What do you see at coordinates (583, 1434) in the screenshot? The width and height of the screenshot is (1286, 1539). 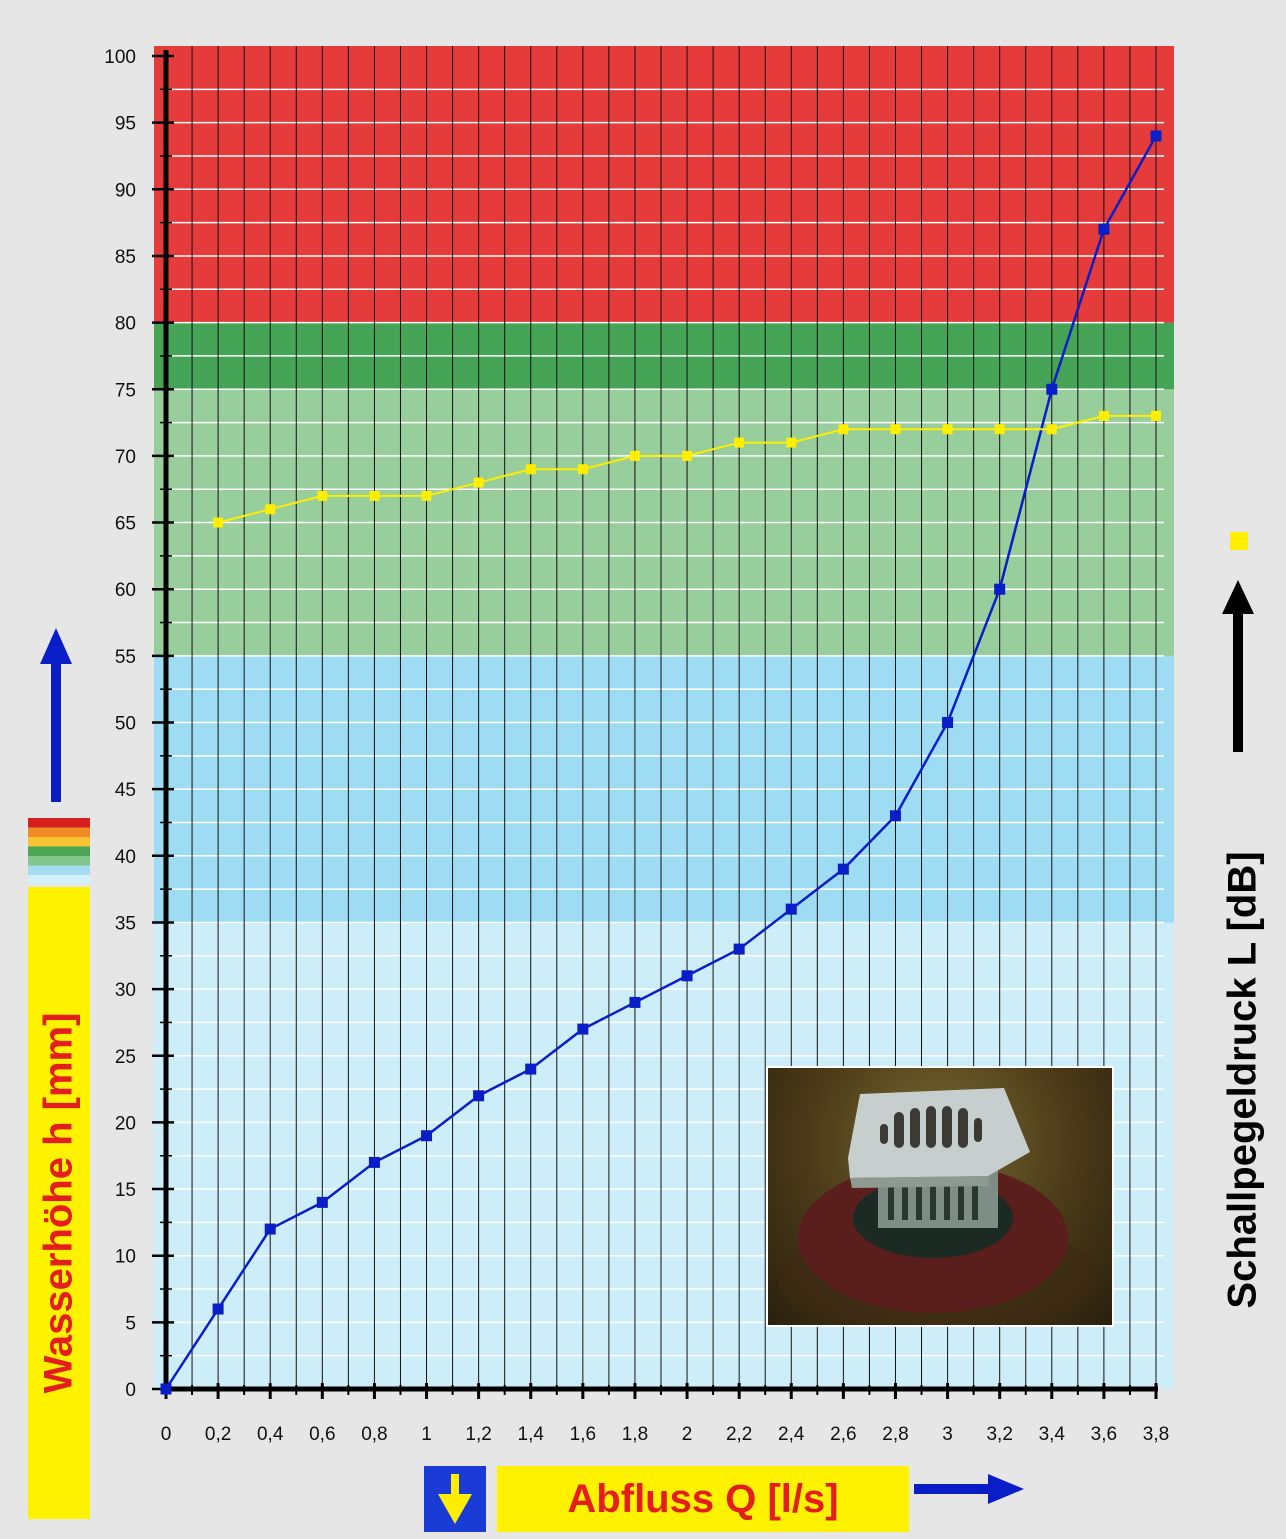 I see `x-tick-label: 1,6` at bounding box center [583, 1434].